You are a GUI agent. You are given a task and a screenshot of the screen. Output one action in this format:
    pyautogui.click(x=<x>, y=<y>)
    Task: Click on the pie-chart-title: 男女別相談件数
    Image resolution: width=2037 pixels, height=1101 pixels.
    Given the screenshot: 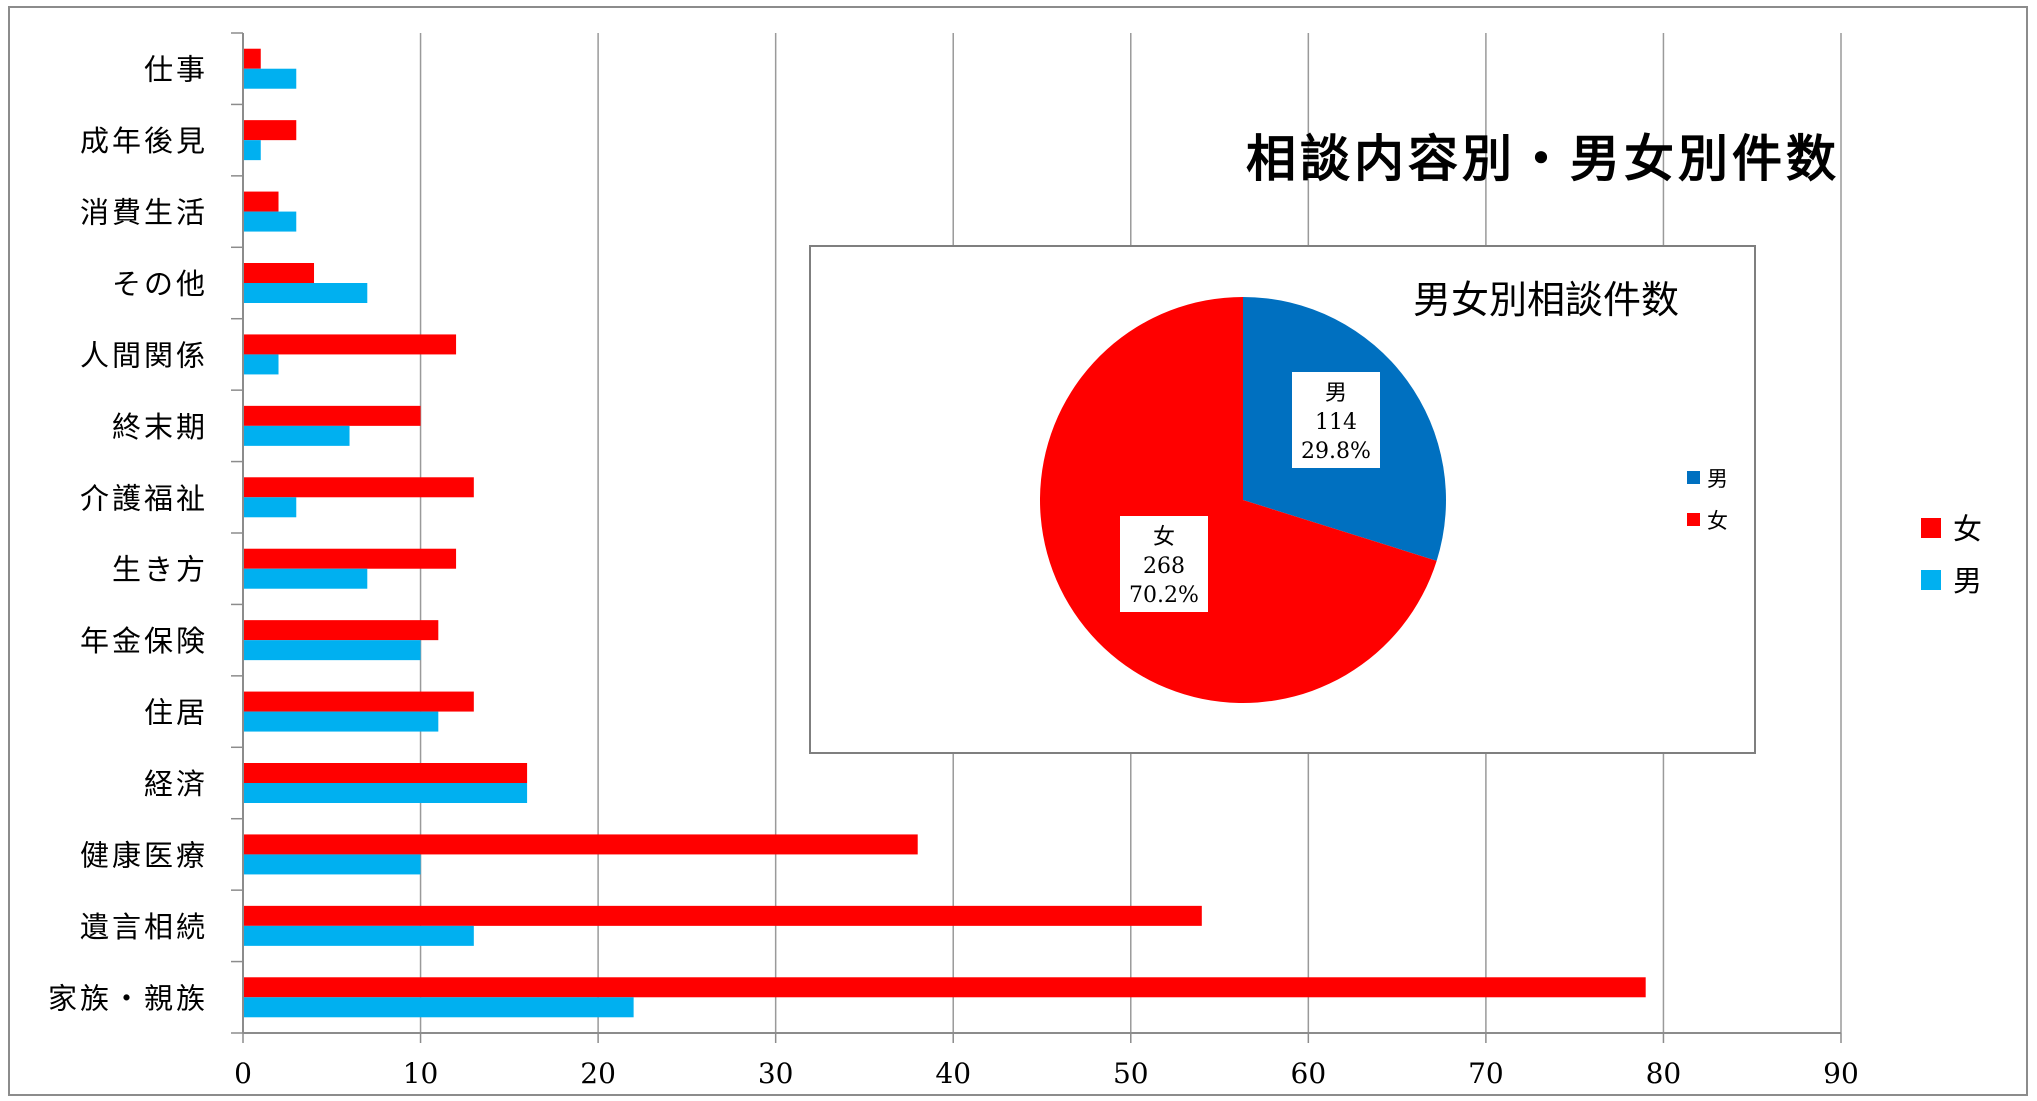 What is the action you would take?
    pyautogui.click(x=1546, y=300)
    